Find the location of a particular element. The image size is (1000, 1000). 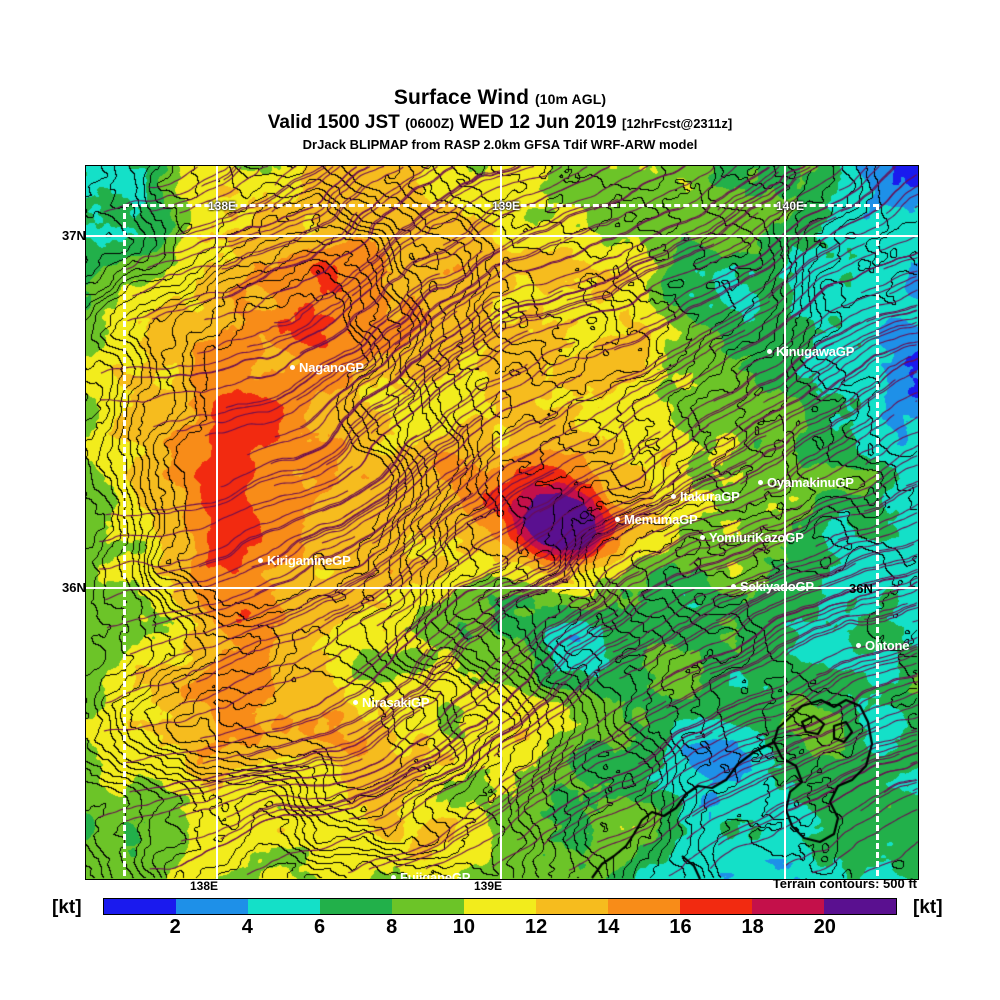

colorbar-legend: [kt] 2 4 6 8 10 12 14 16 18 20 [kt] is located at coordinates (500, 922).